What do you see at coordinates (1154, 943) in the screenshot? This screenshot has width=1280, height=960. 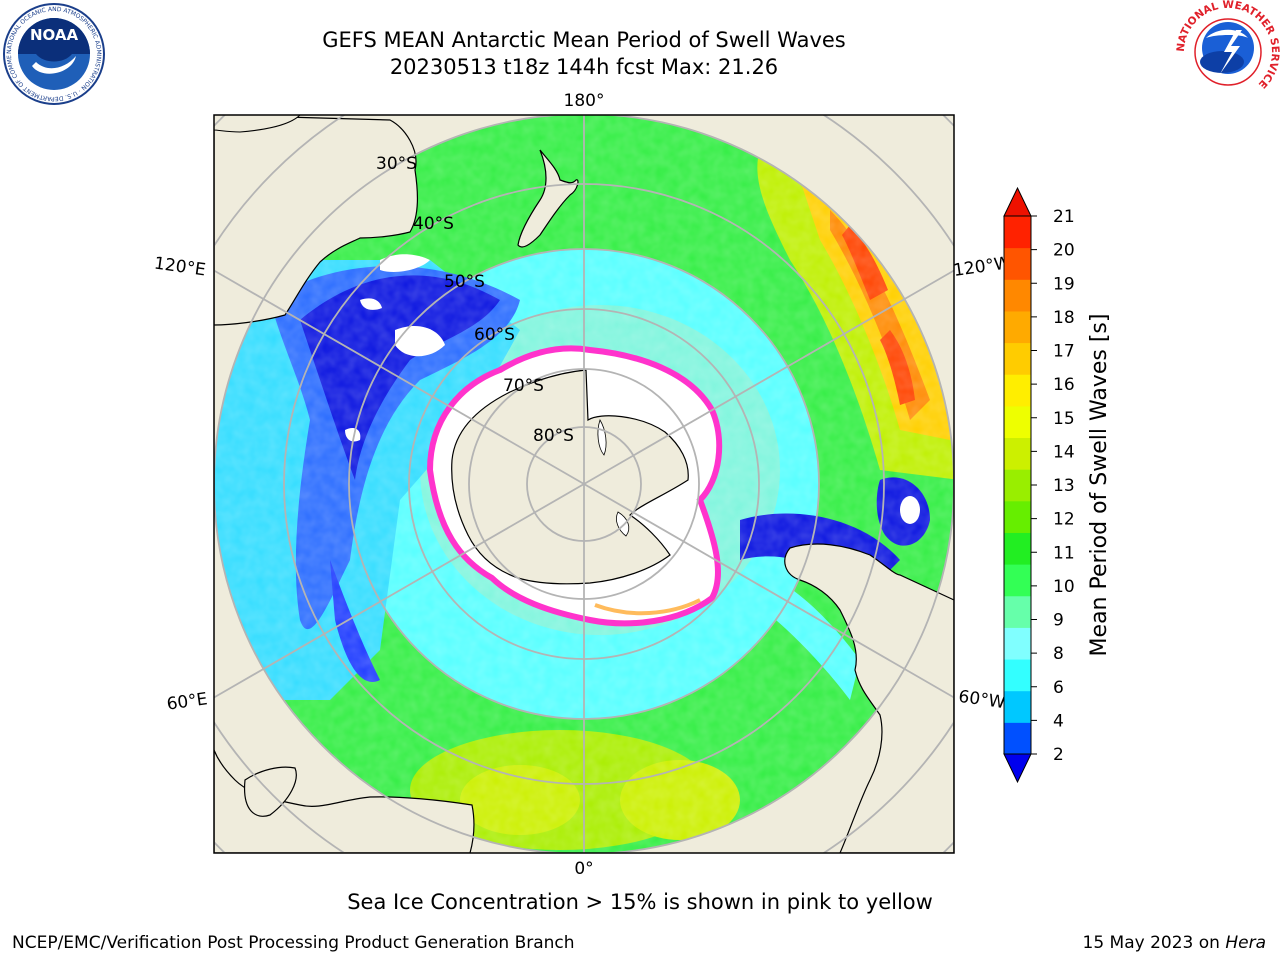 I see `footer-date-text: 15 May 2023 on` at bounding box center [1154, 943].